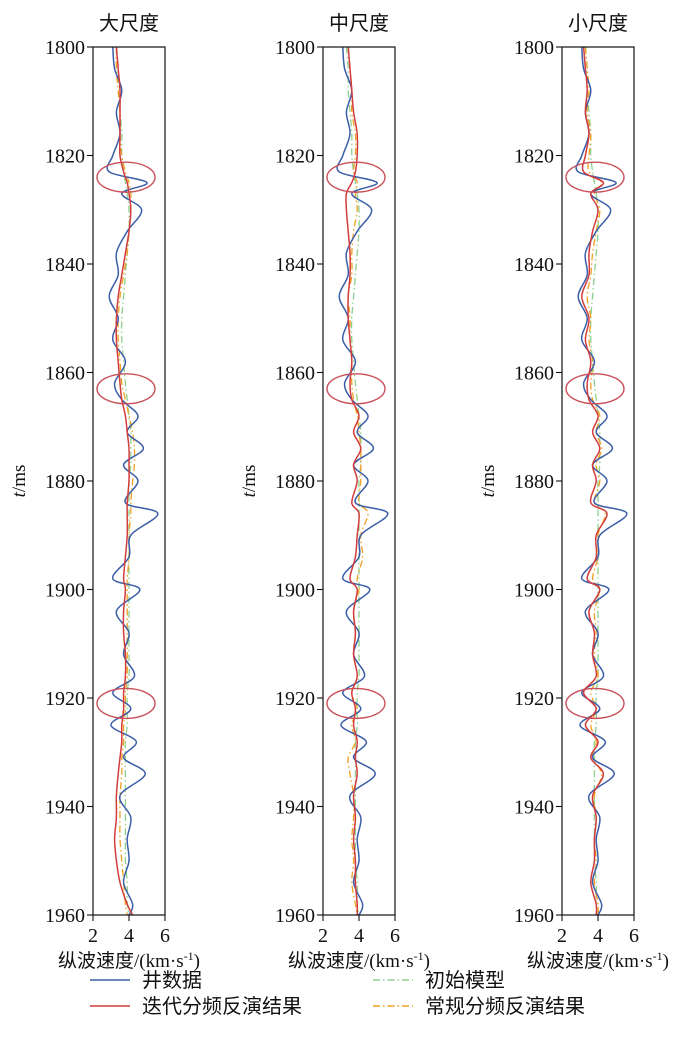  I want to click on panel-title: 大尺度, so click(129, 23).